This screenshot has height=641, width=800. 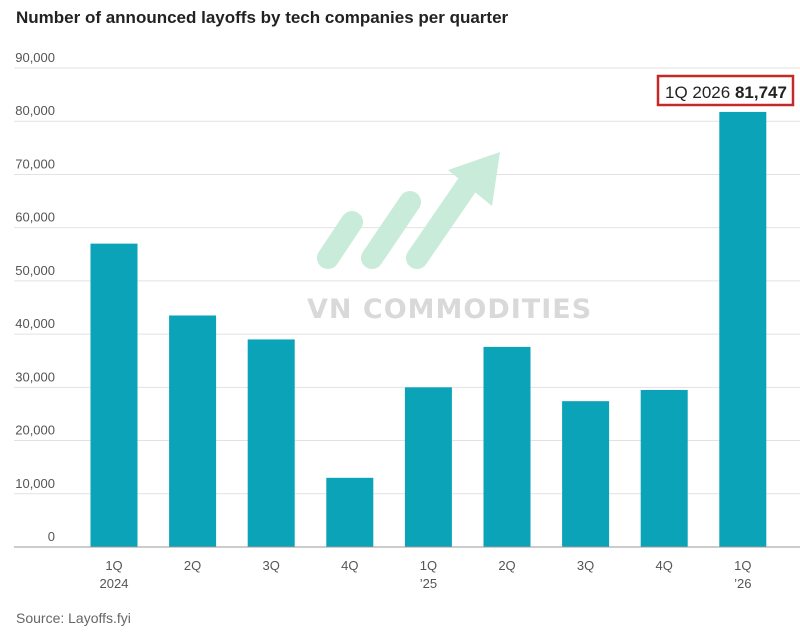 What do you see at coordinates (35, 163) in the screenshot?
I see `y-tick-label: 70,000` at bounding box center [35, 163].